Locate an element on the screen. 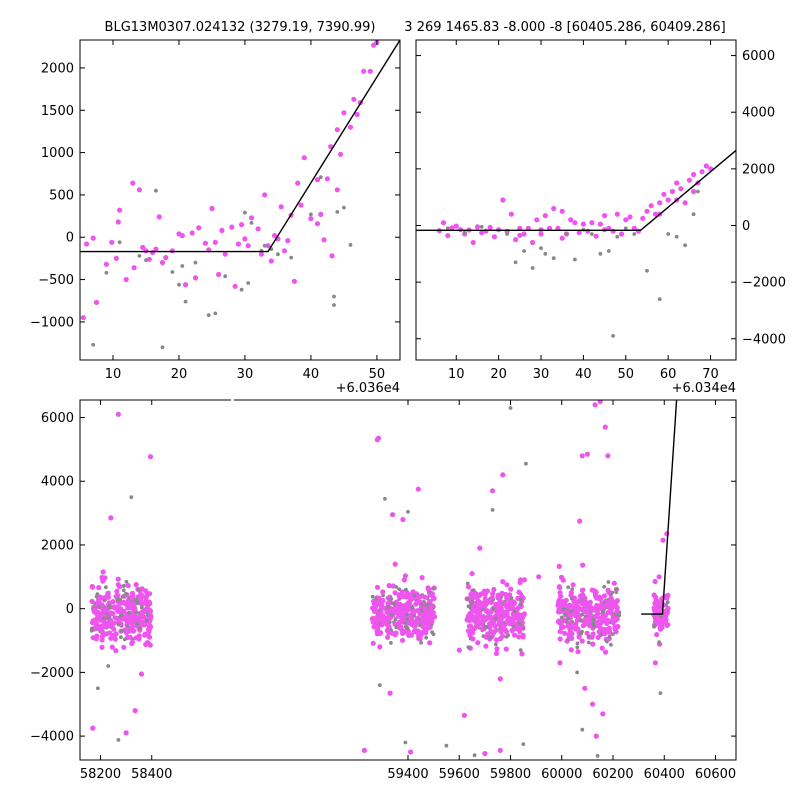 This screenshot has height=800, width=800. y-tick-label: 2000 is located at coordinates (758, 169).